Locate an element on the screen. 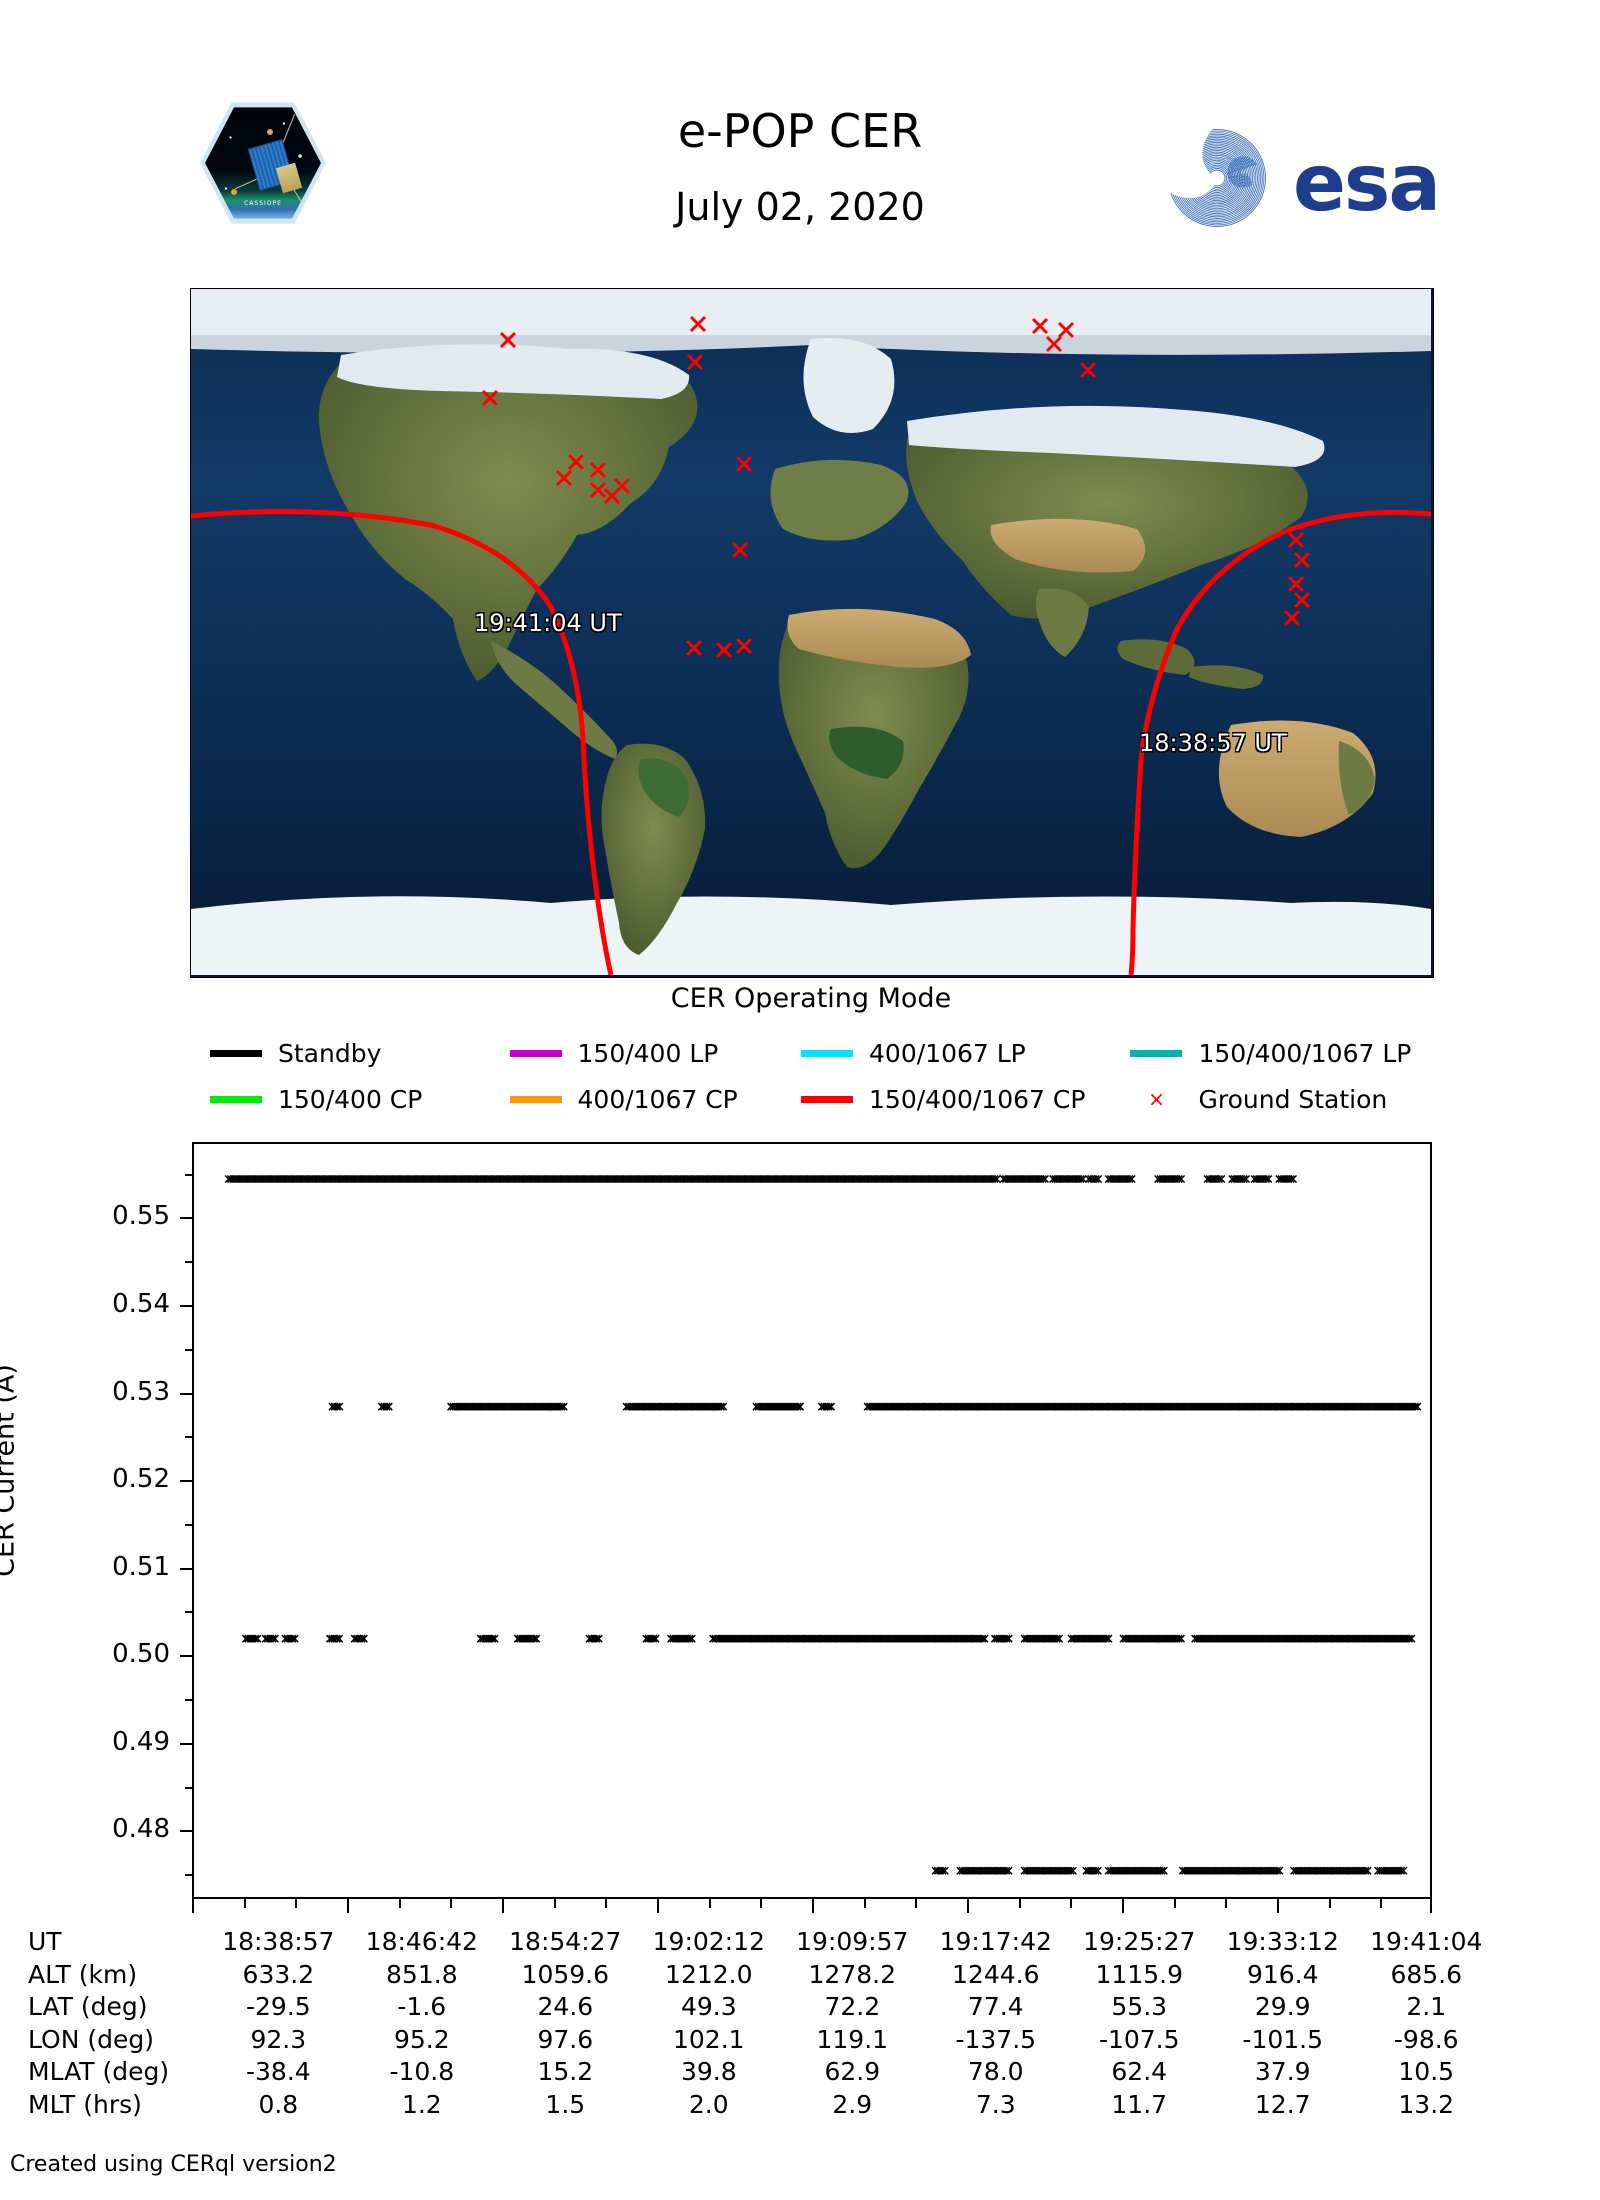 This screenshot has height=2200, width=1600. legend-title: CER Operating Mode is located at coordinates (811, 998).